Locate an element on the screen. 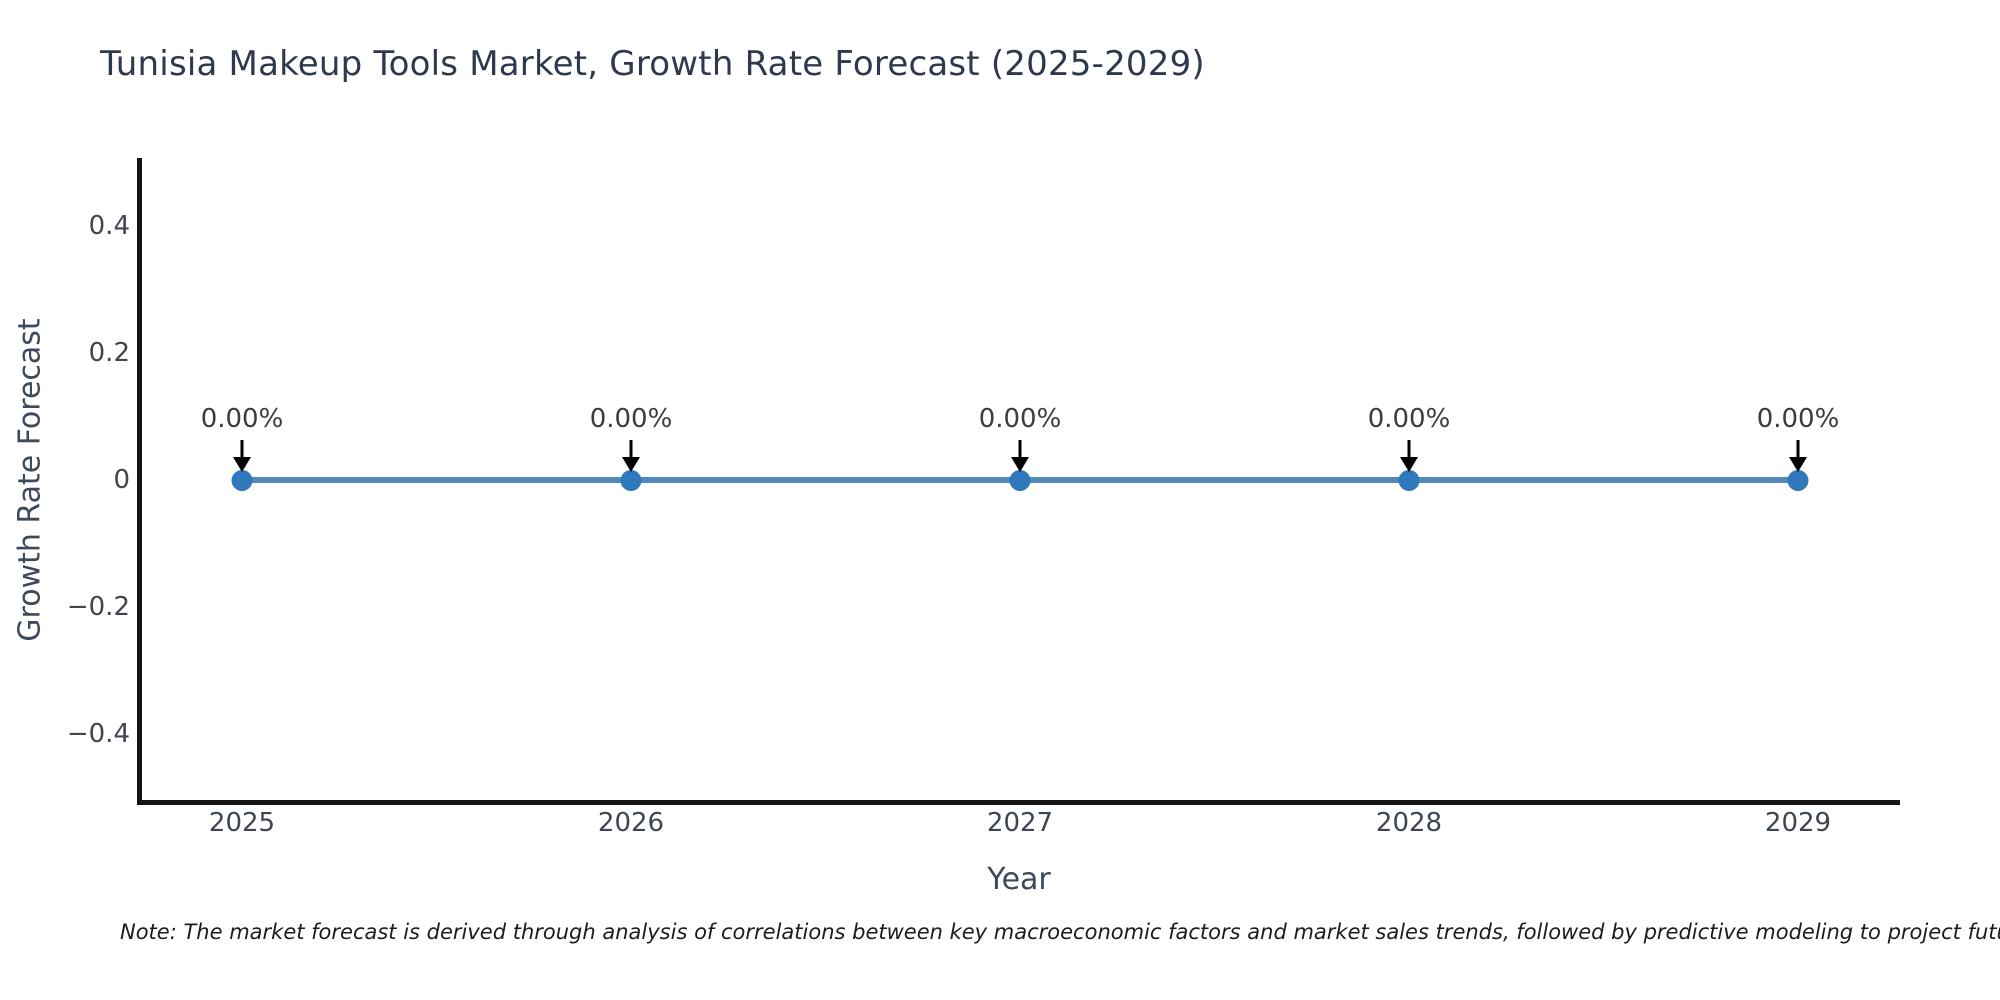 Image resolution: width=2000 pixels, height=1000 pixels. x-tick-label: 2027 is located at coordinates (1020, 823).